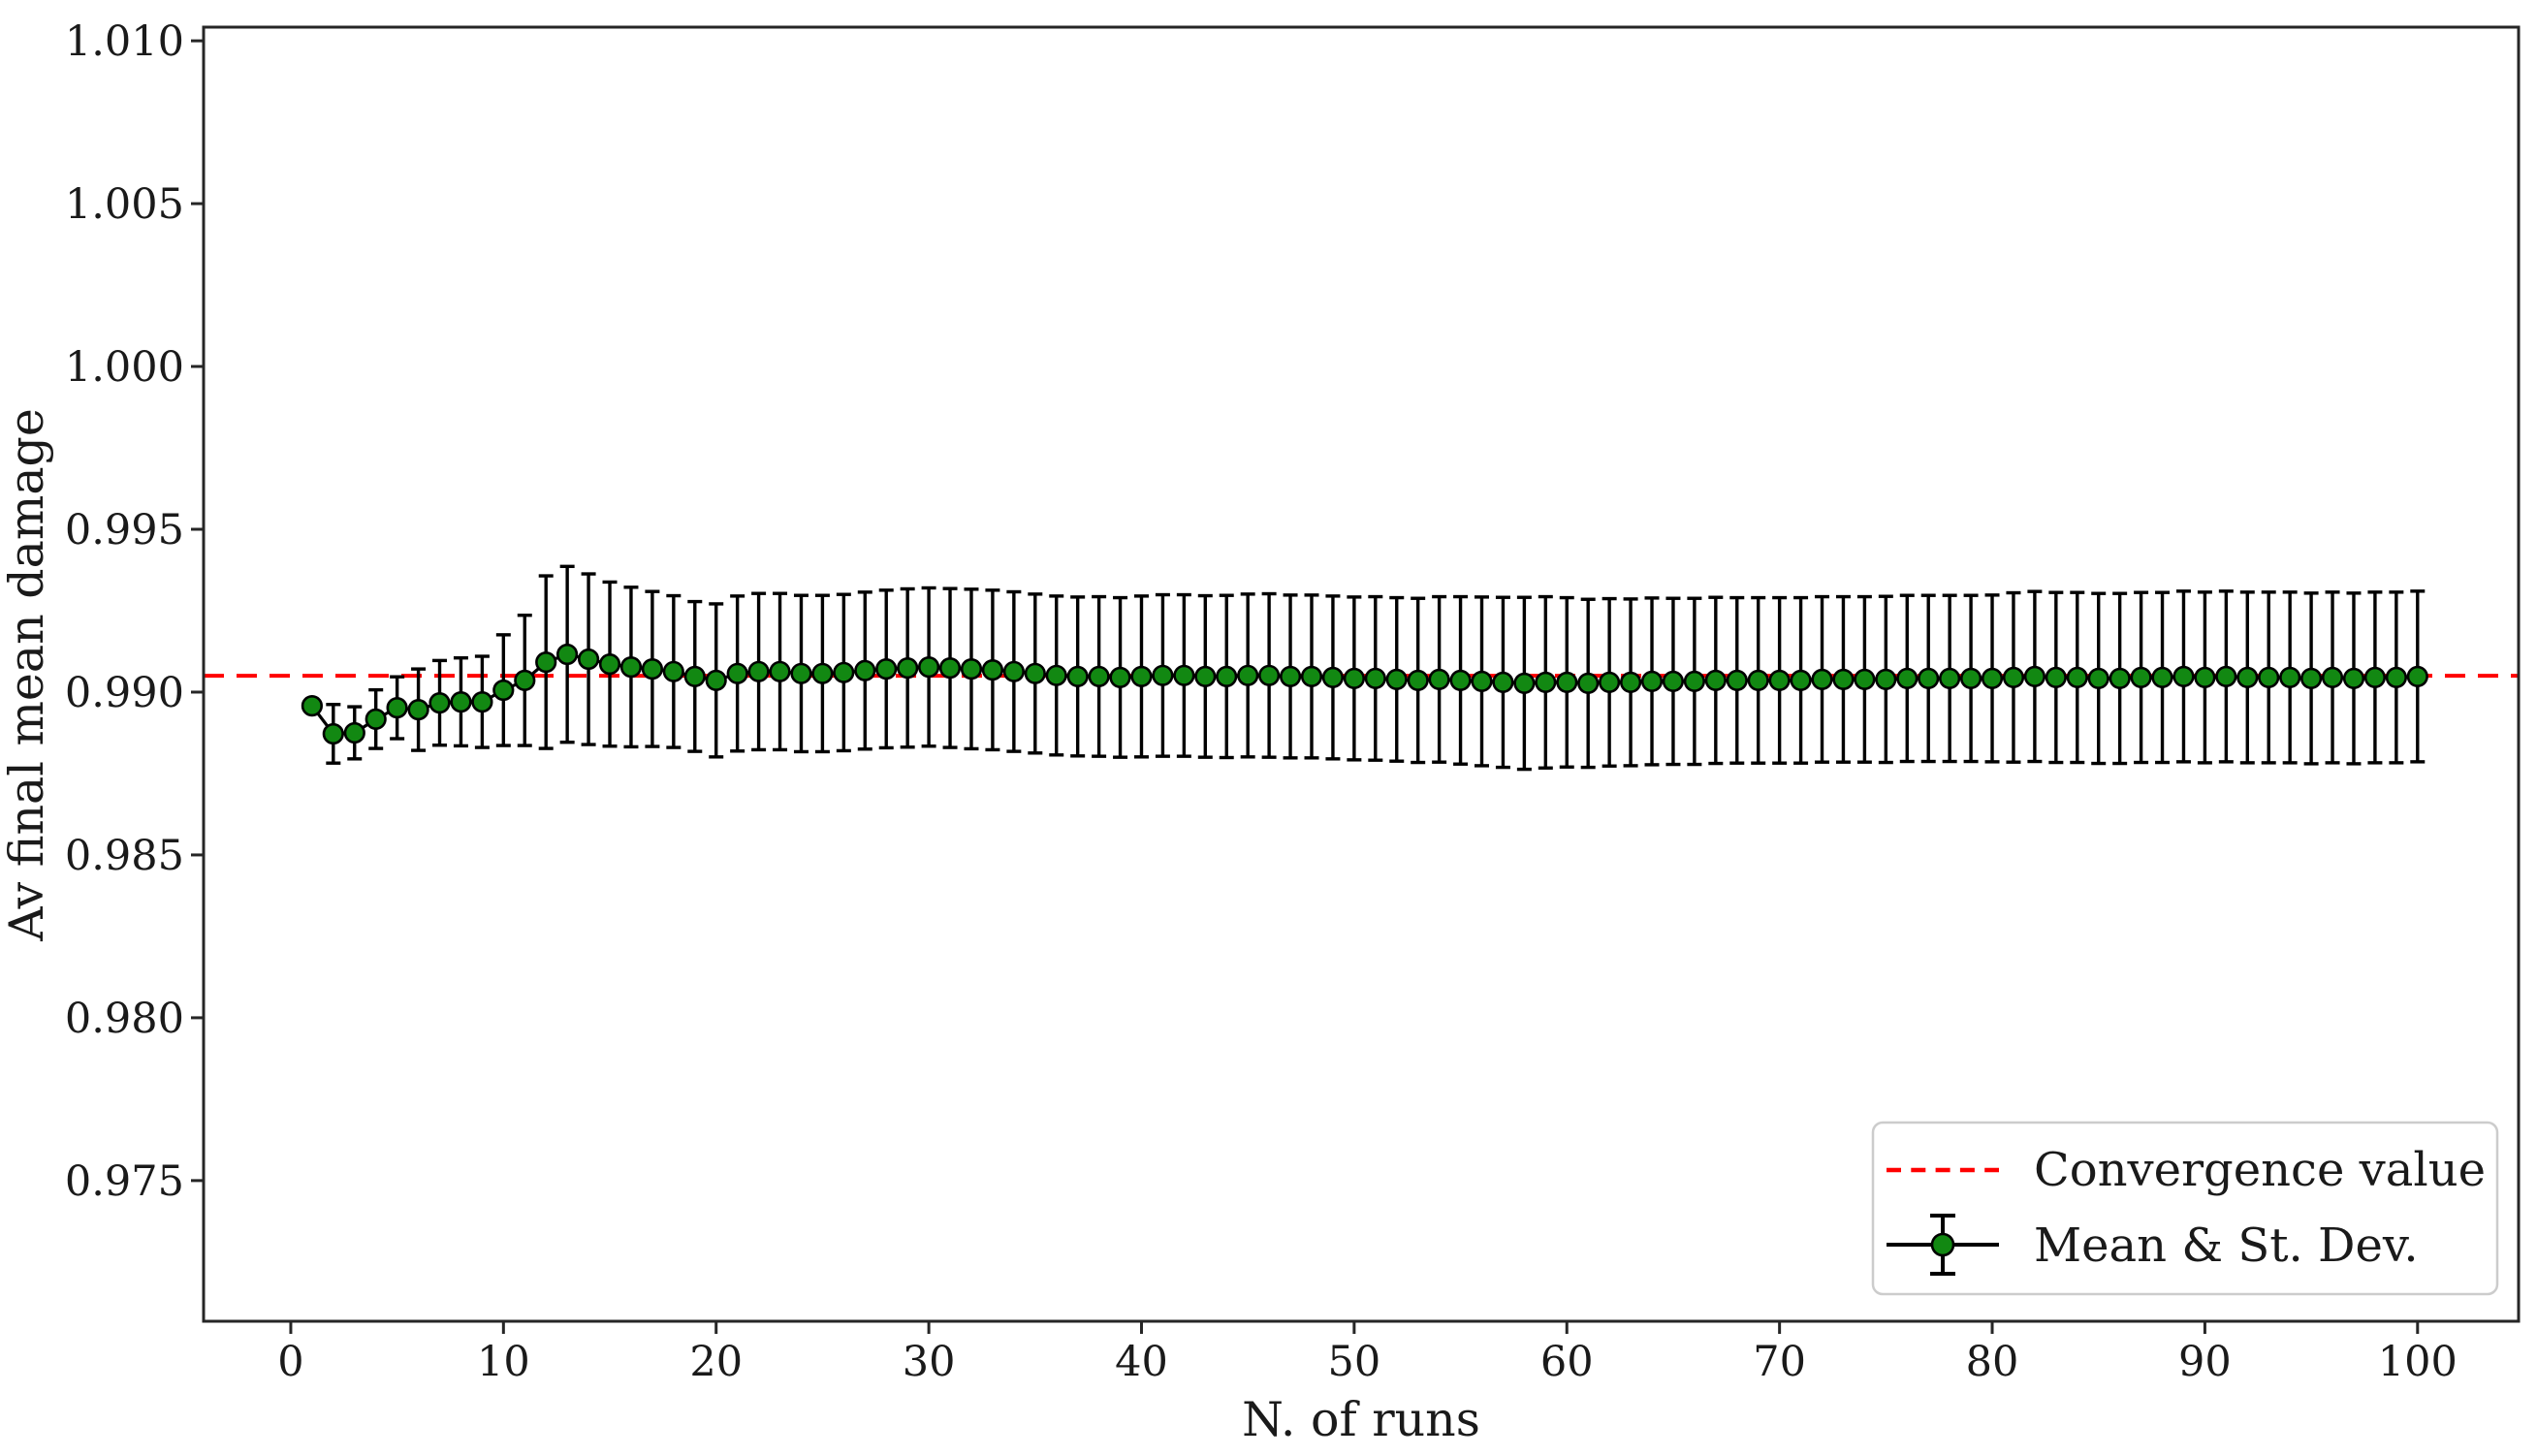 Image resolution: width=2537 pixels, height=1456 pixels. I want to click on x-axis-label: N. of runs, so click(1361, 1420).